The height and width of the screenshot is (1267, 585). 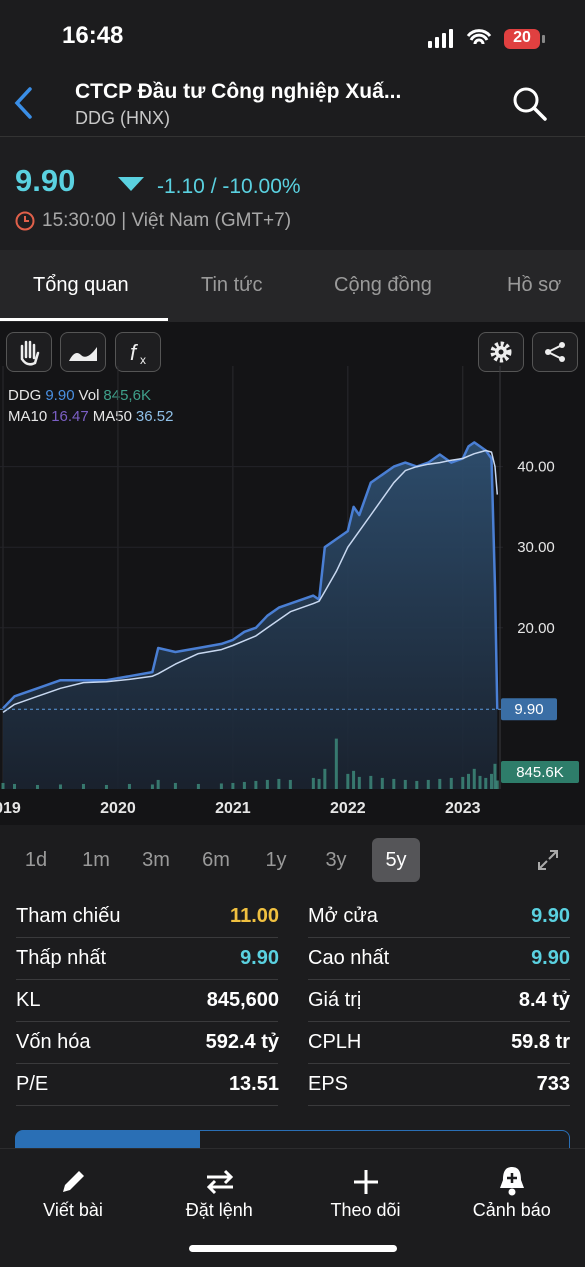 What do you see at coordinates (292, 861) in the screenshot?
I see `range-selector: 1d 1m 3m 6m 1y 3y 5y` at bounding box center [292, 861].